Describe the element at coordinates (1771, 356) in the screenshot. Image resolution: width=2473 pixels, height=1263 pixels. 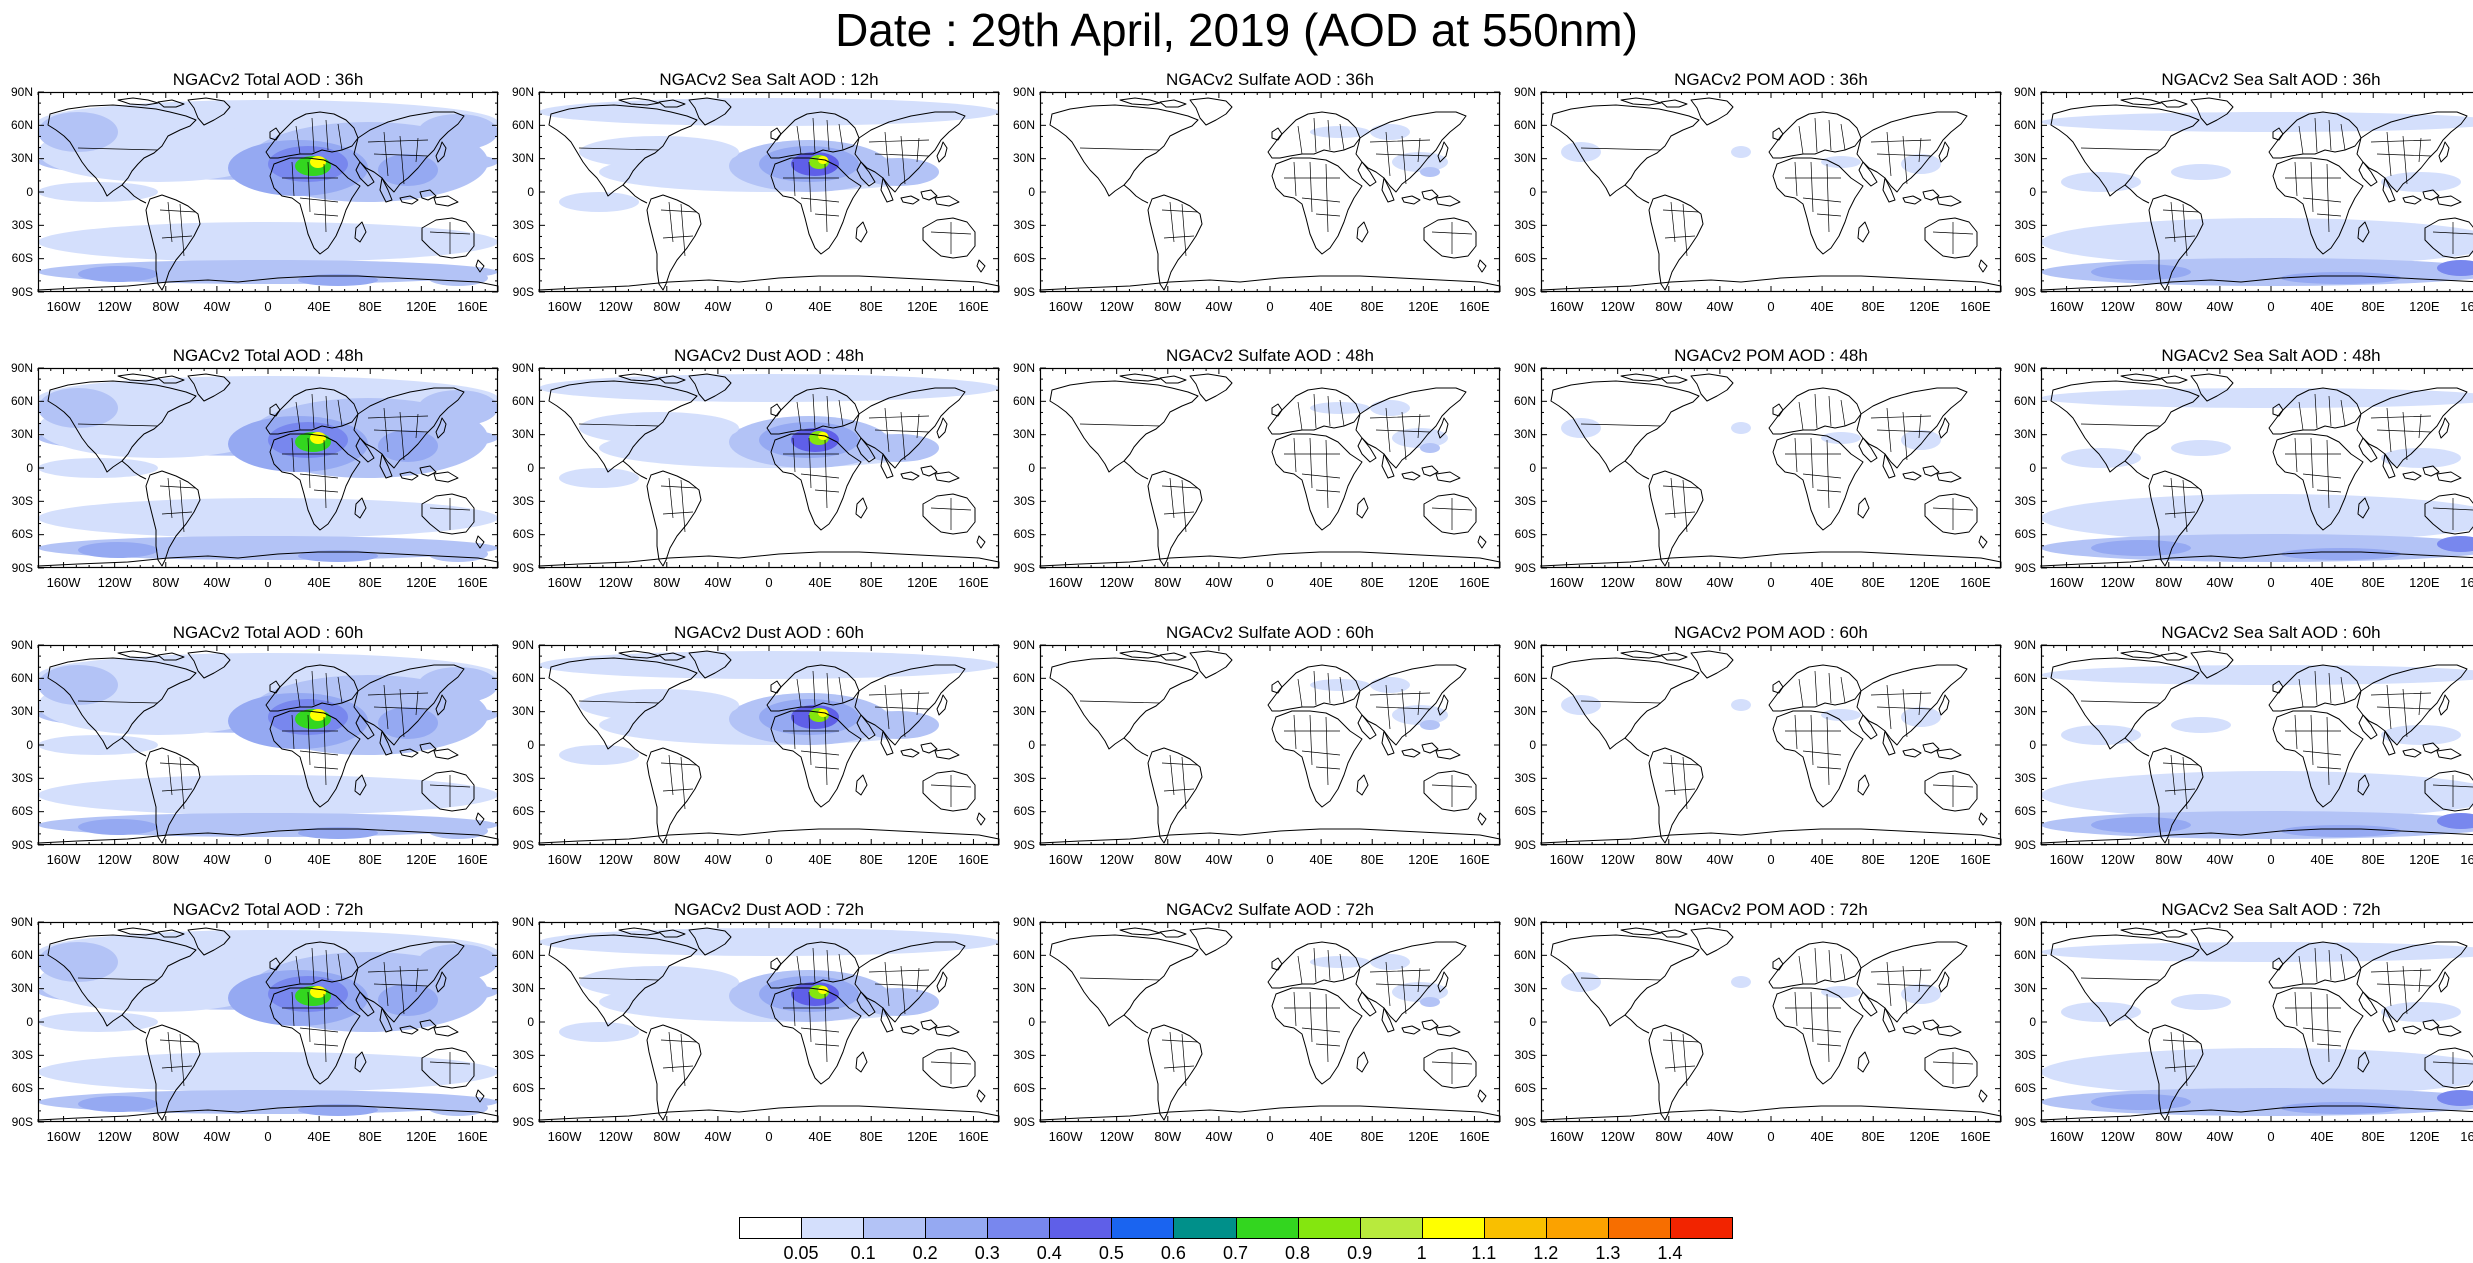
I see `panel-title: NGACv2 POM AOD : 48h` at that location.